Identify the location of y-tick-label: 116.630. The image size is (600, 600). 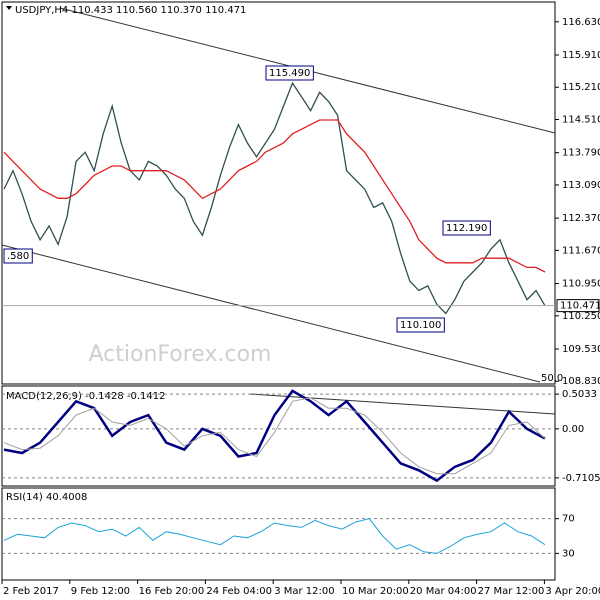
(581, 22).